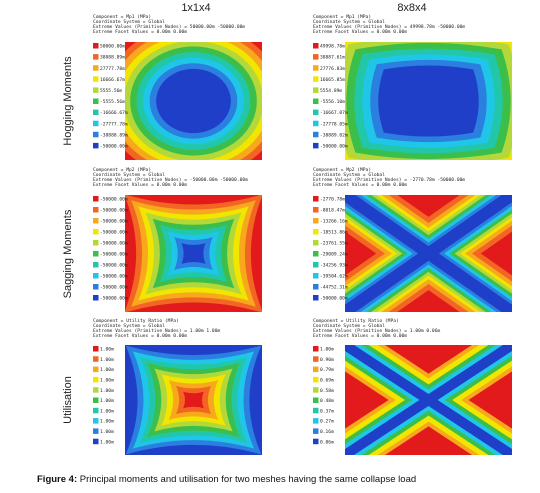 The image size is (540, 493). What do you see at coordinates (334, 233) in the screenshot?
I see `legend-label: -18513.86m` at bounding box center [334, 233].